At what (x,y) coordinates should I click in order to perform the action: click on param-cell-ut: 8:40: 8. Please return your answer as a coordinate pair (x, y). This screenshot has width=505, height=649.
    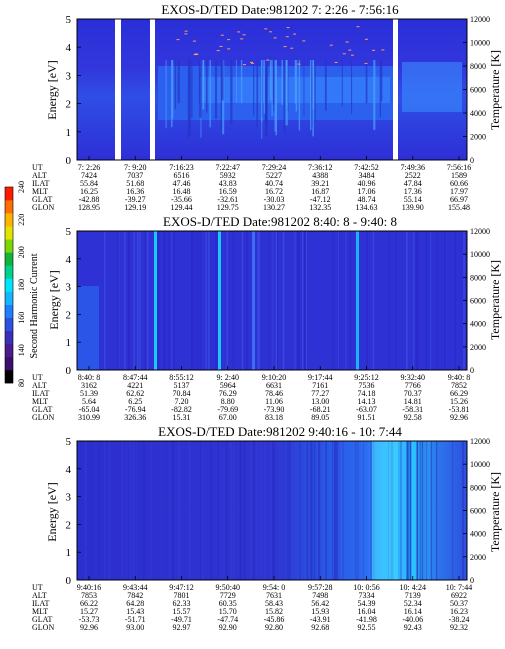
    Looking at the image, I should click on (89, 377).